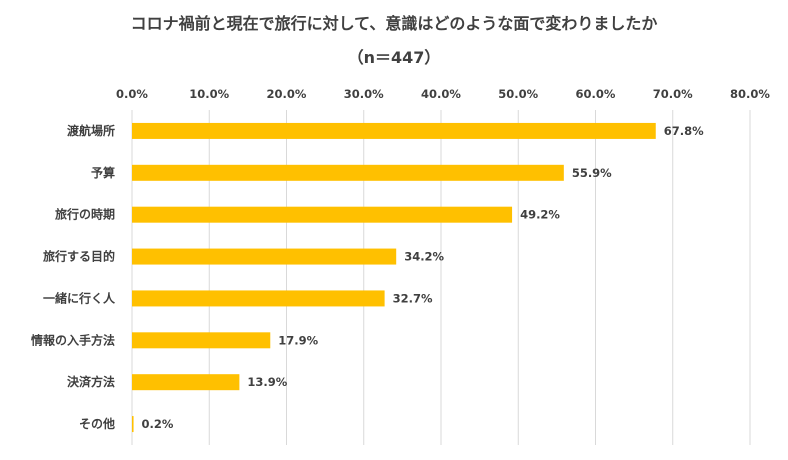  What do you see at coordinates (267, 382) in the screenshot?
I see `data-label: 13.9%` at bounding box center [267, 382].